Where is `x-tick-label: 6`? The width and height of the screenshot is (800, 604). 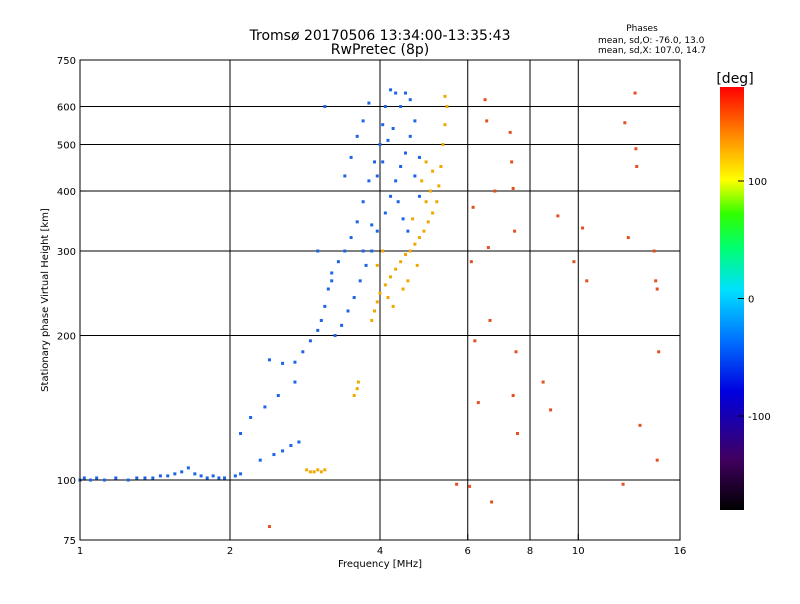
x-tick-label: 6 is located at coordinates (468, 551).